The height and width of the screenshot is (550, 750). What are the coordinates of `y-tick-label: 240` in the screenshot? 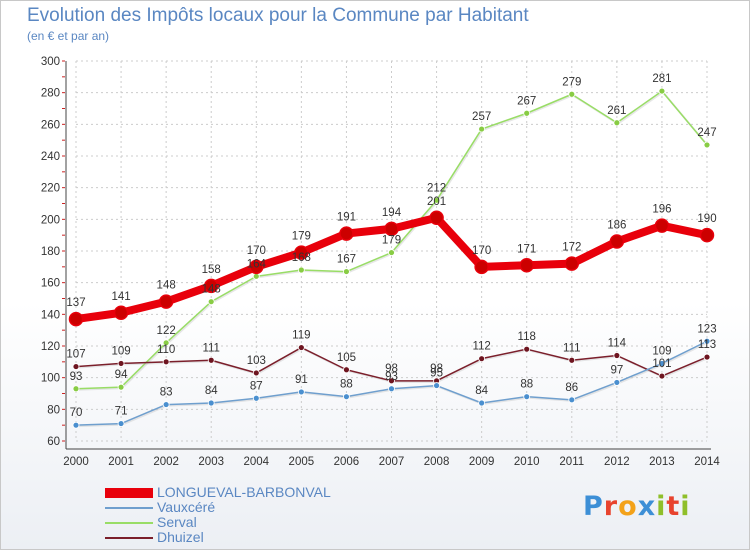 It's located at (50, 157).